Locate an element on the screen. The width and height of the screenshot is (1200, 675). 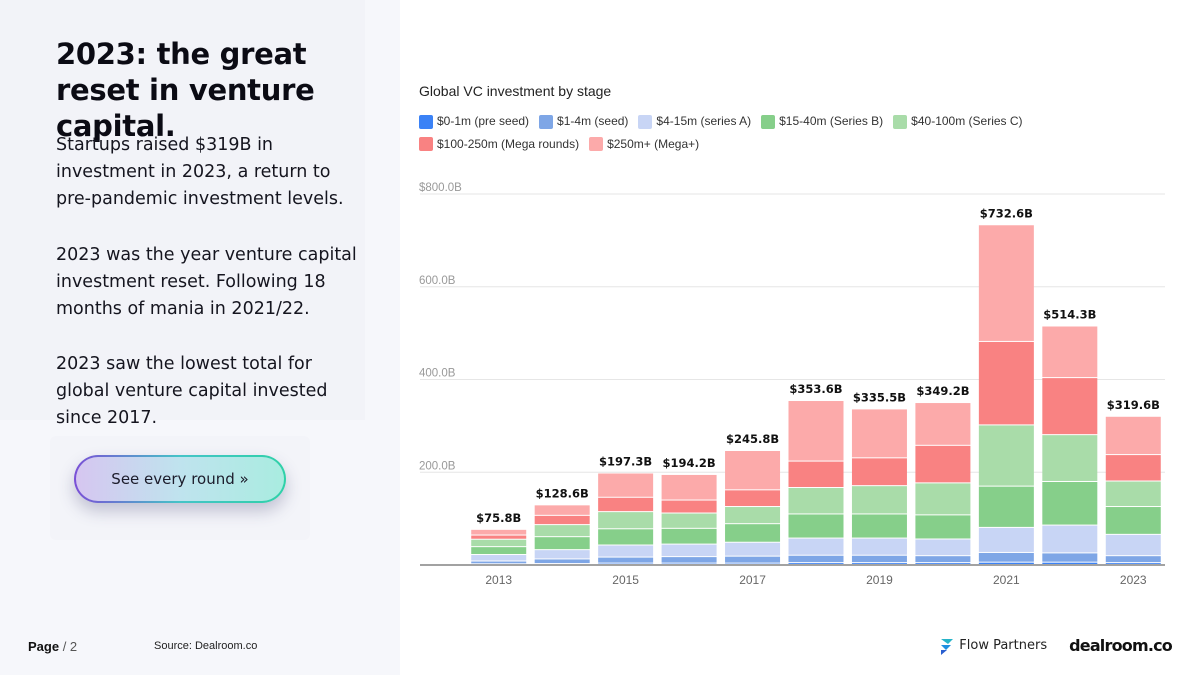
x-tick-label: 2013 is located at coordinates (498, 580).